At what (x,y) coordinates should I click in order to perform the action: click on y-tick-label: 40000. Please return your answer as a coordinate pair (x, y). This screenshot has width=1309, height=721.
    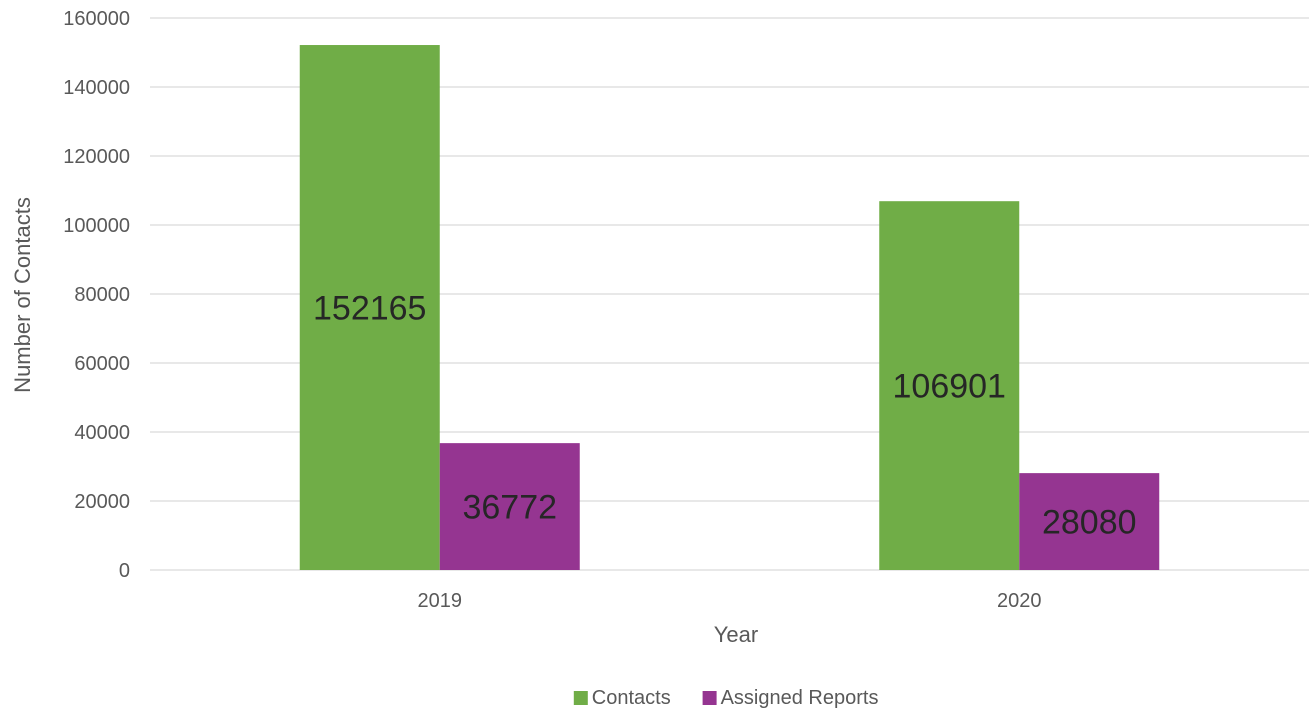
    Looking at the image, I should click on (102, 433).